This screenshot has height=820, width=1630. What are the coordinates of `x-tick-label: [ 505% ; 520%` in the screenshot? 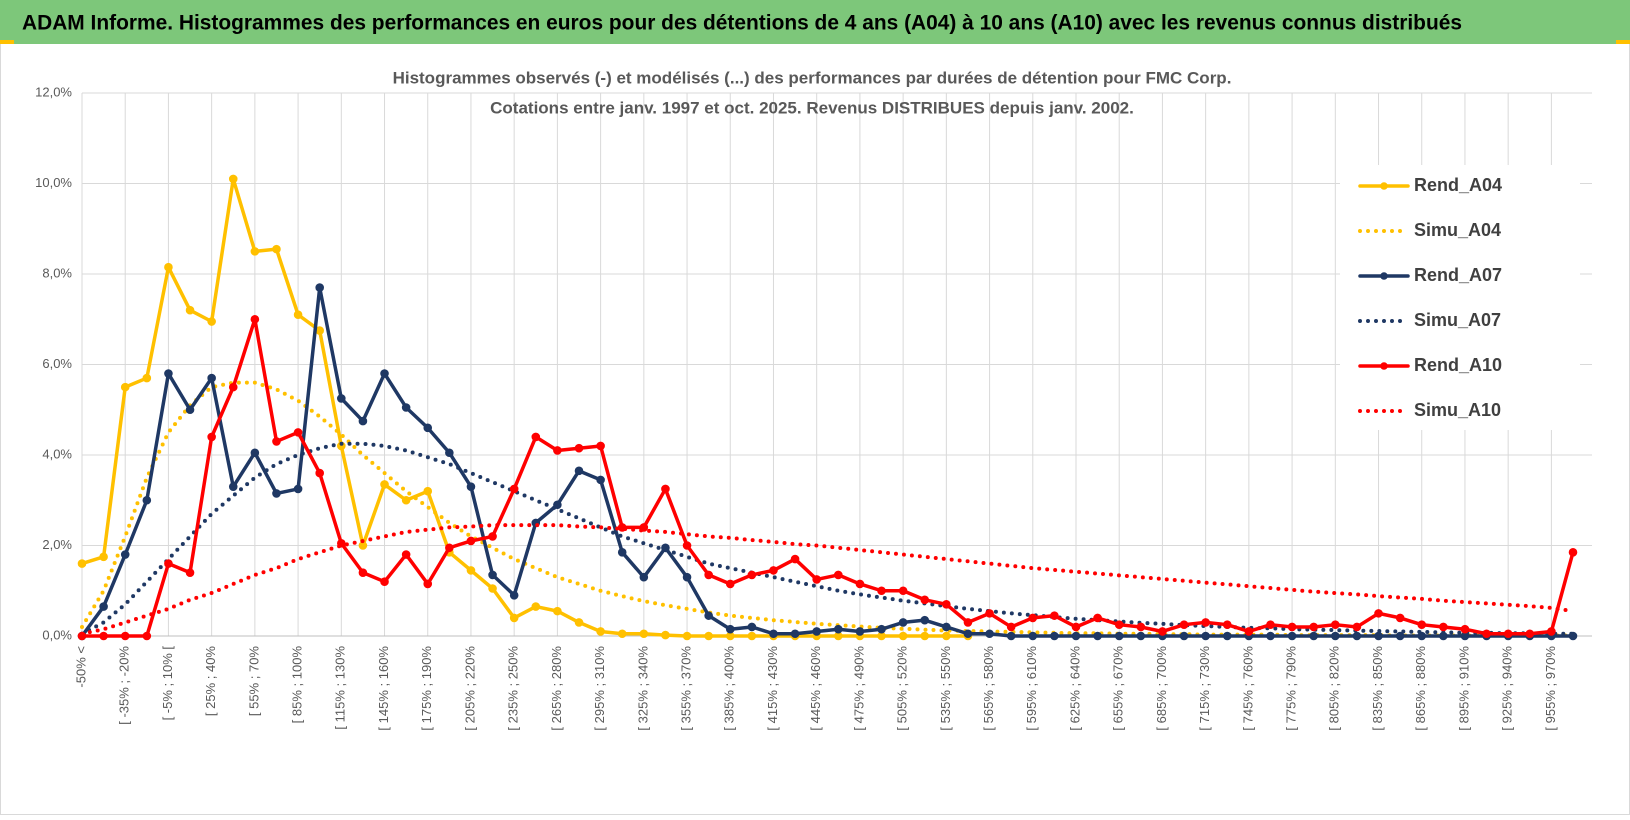 It's located at (902, 688).